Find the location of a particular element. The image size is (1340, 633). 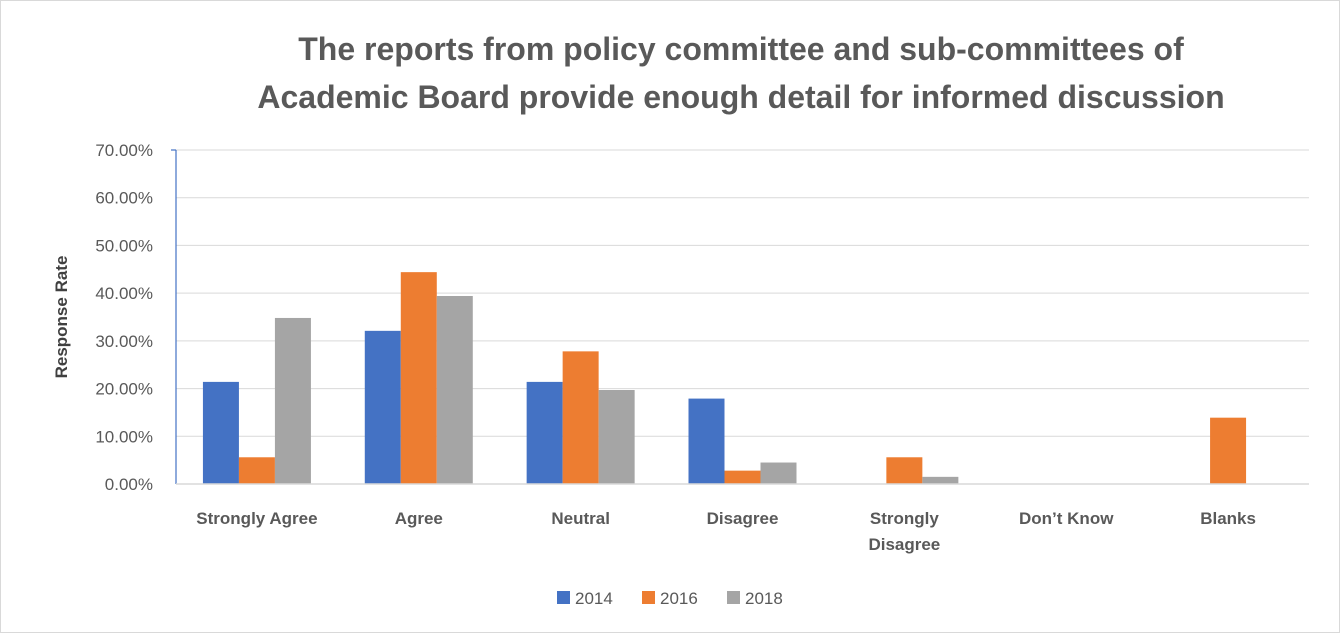

x-category-label-line: Blanks is located at coordinates (1228, 518).